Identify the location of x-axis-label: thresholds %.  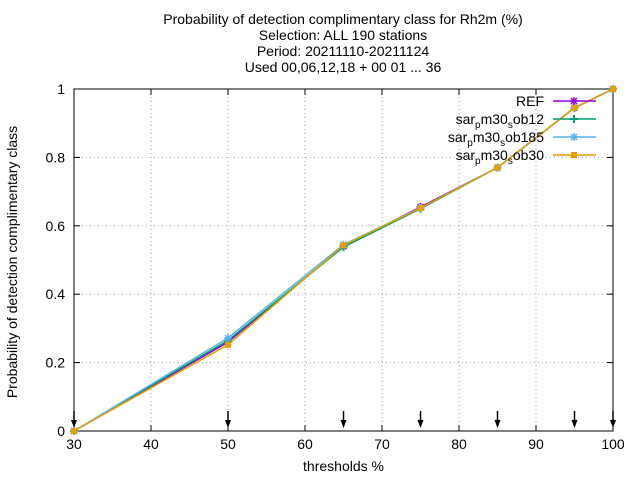
(343, 466).